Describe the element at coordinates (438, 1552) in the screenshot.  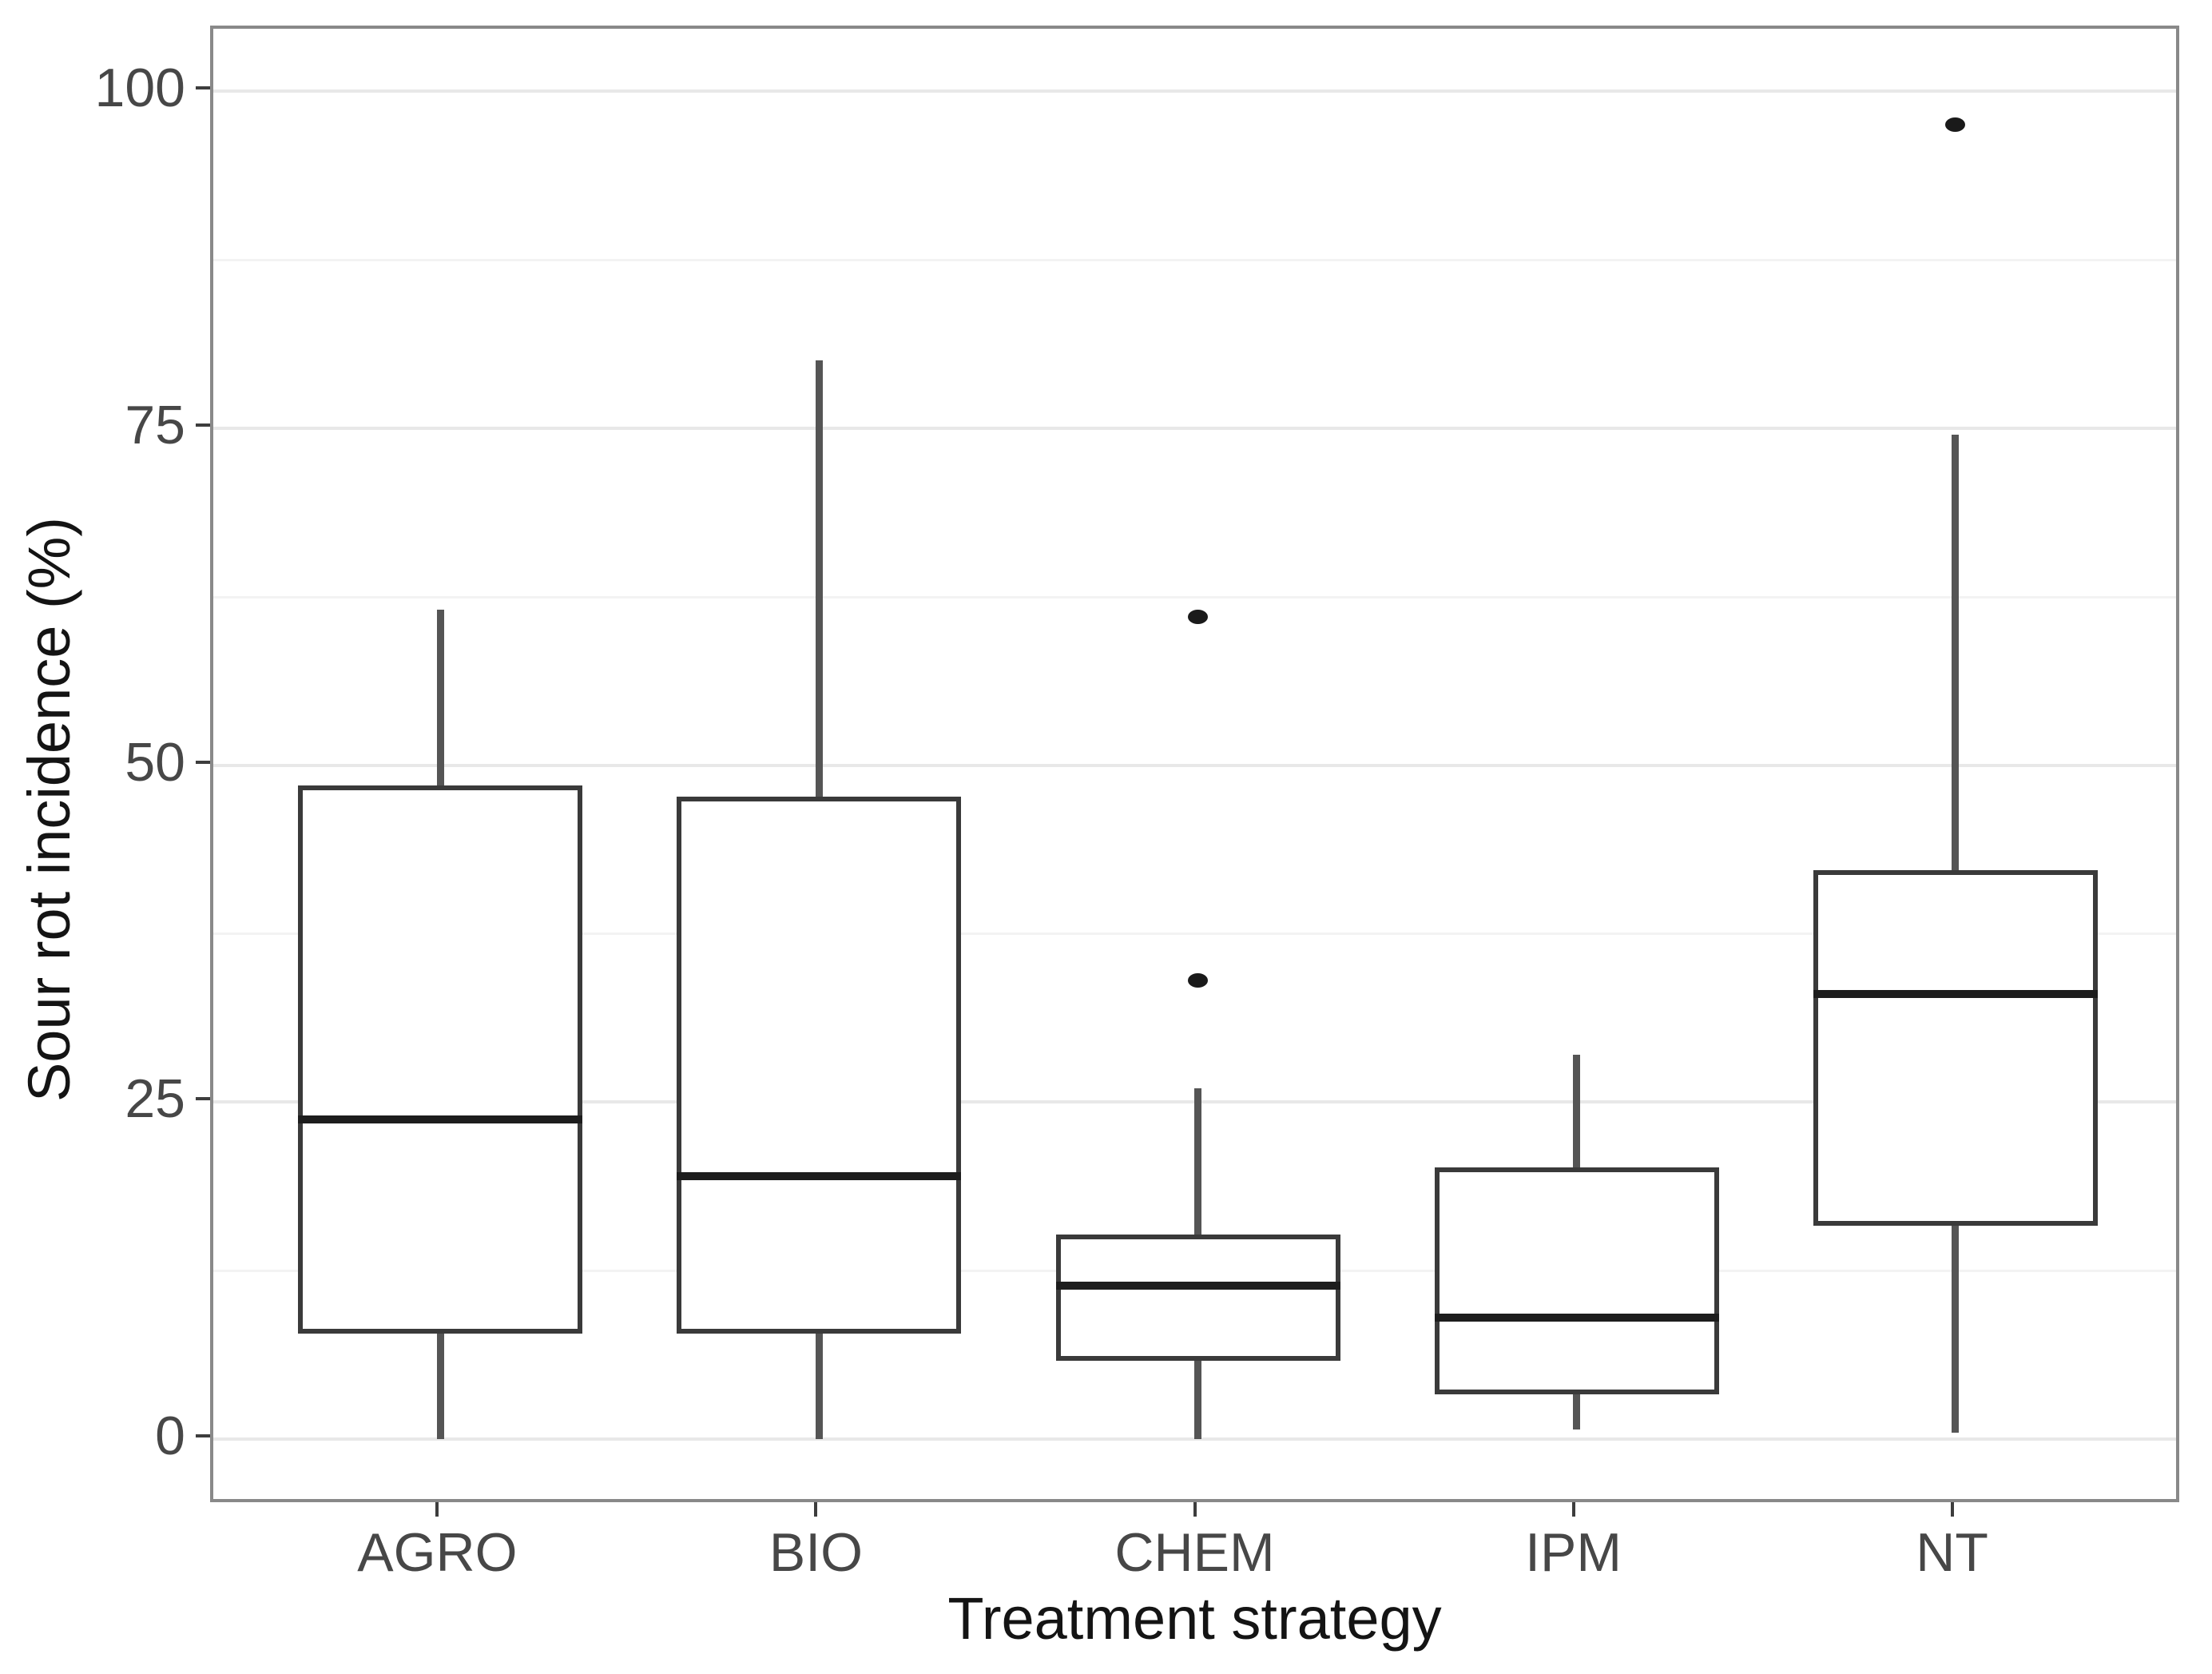
I see `x-tick-label-agro: AGRO` at that location.